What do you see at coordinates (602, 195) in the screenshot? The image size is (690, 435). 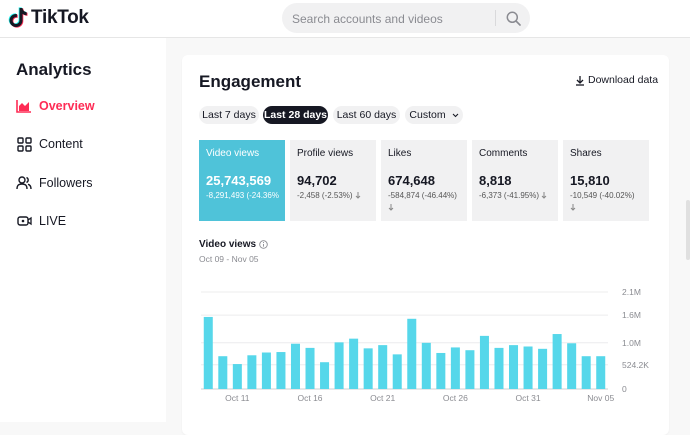 I see `metric-delta: -10,549 (-40.02%)` at bounding box center [602, 195].